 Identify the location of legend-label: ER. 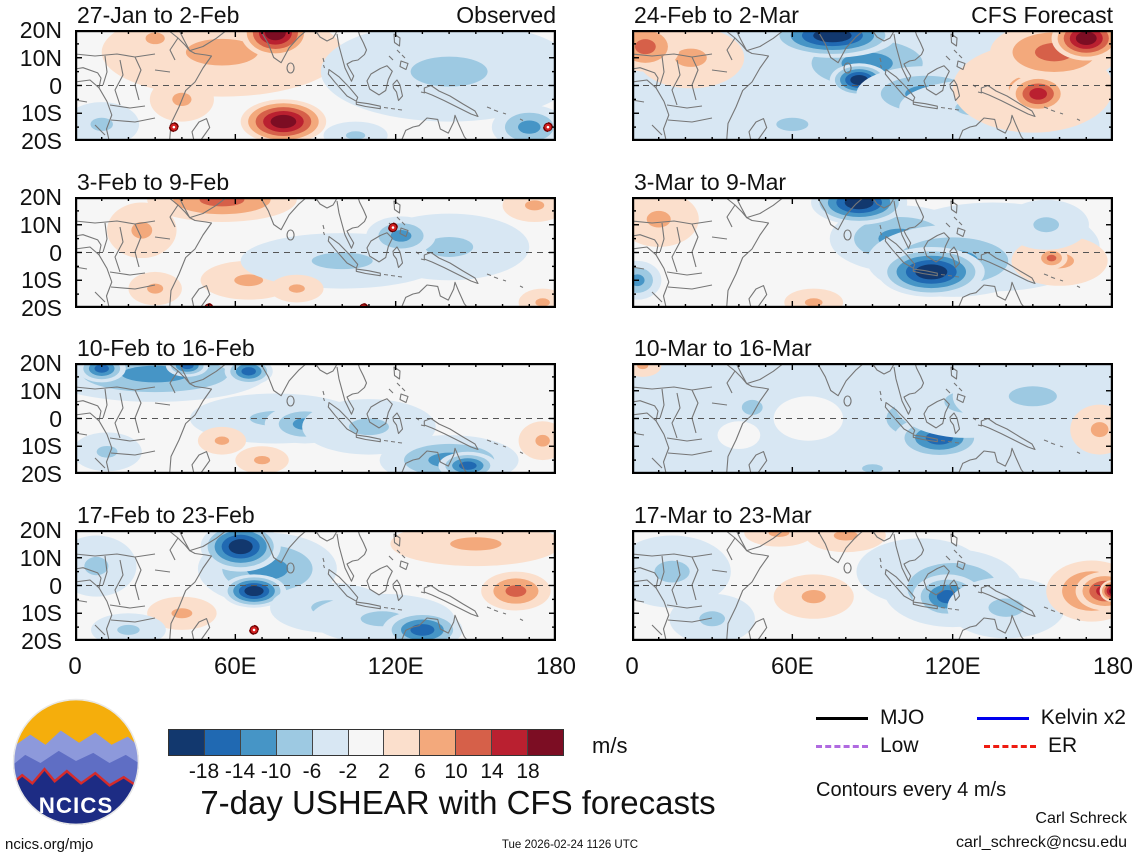
(1063, 745).